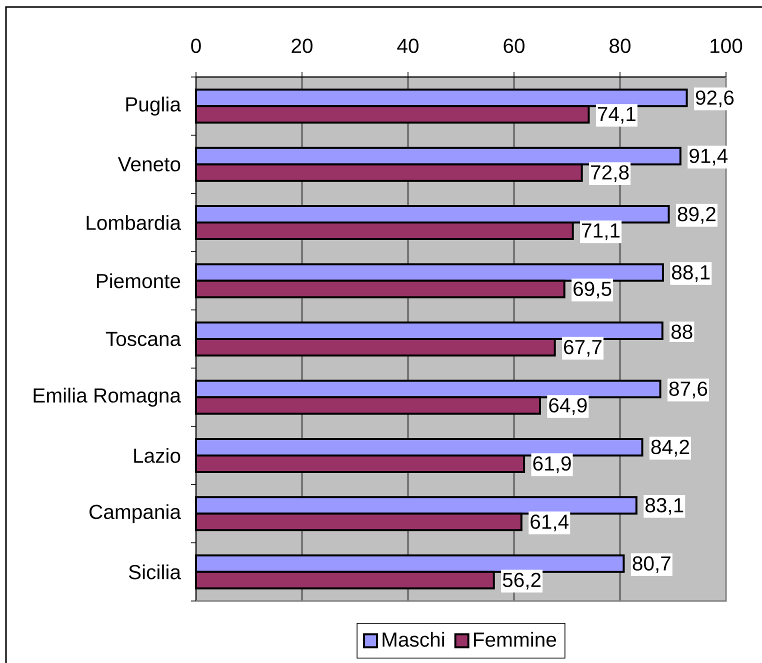  I want to click on data-label: 91,4, so click(709, 157).